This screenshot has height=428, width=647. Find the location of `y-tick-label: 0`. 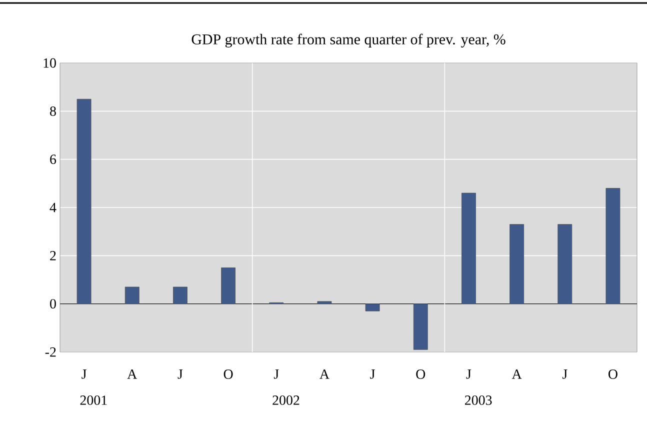

y-tick-label: 0 is located at coordinates (53, 304).